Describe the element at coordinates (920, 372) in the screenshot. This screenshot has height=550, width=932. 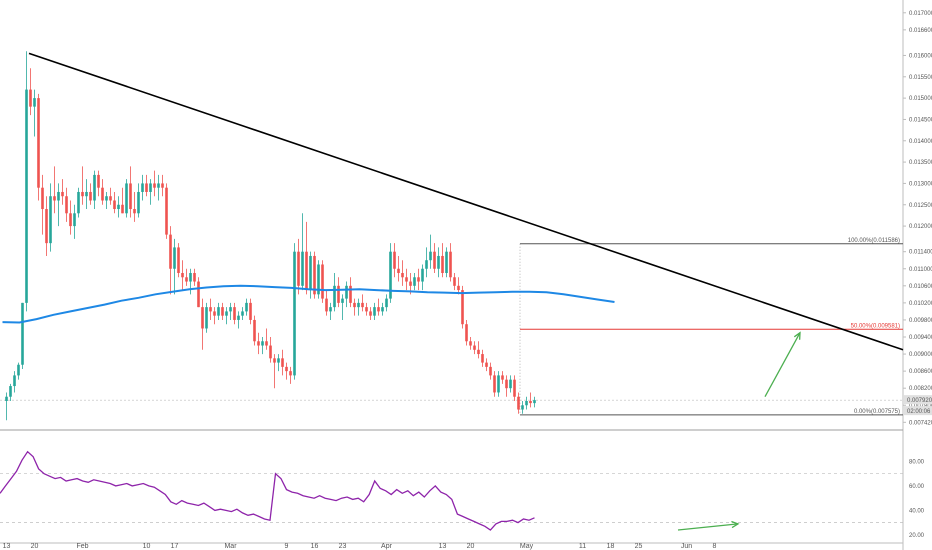
I see `price-tick-label: 0.008600` at that location.